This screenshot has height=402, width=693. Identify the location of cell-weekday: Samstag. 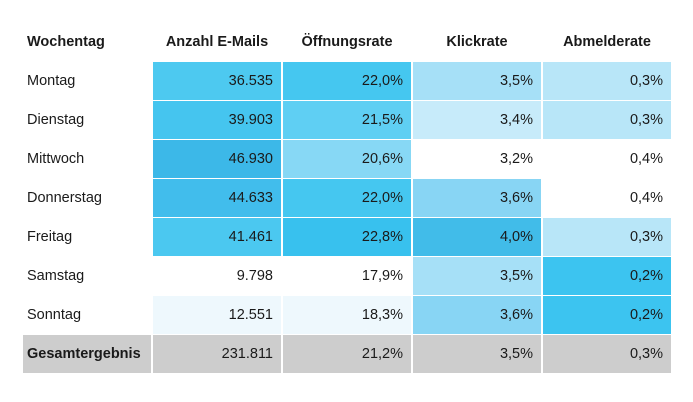
(88, 276).